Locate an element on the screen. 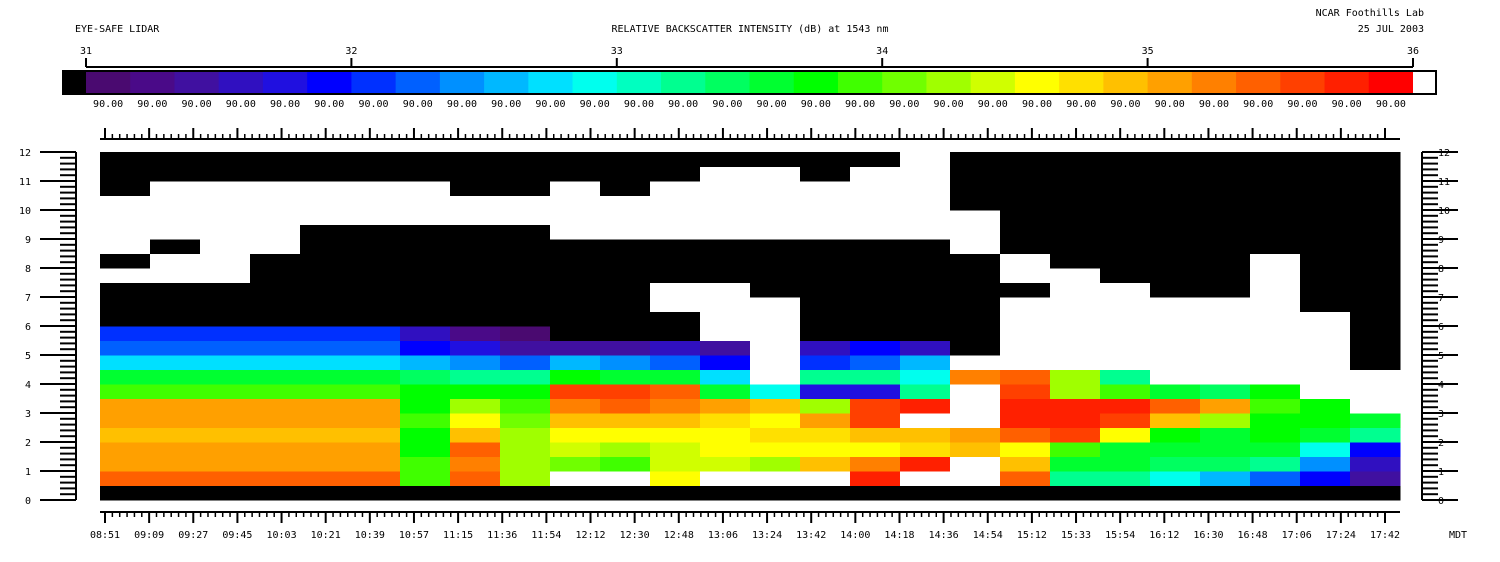 The width and height of the screenshot is (1500, 562). x-tick-label: 10:21 is located at coordinates (326, 535).